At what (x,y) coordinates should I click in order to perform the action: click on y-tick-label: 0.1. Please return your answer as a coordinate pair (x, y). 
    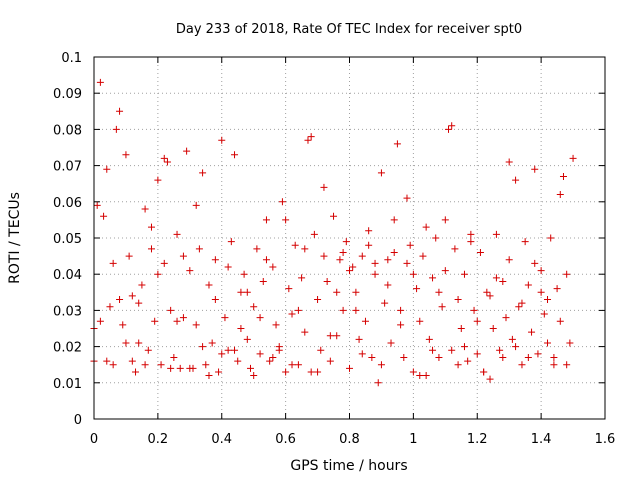
    Looking at the image, I should click on (71, 58).